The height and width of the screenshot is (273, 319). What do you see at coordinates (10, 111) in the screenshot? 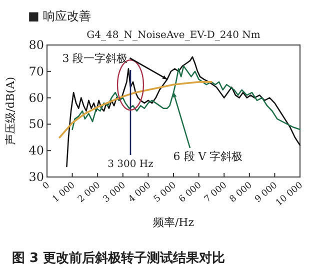
I see `y-axis-title: 声压级/dB(A)` at bounding box center [10, 111].